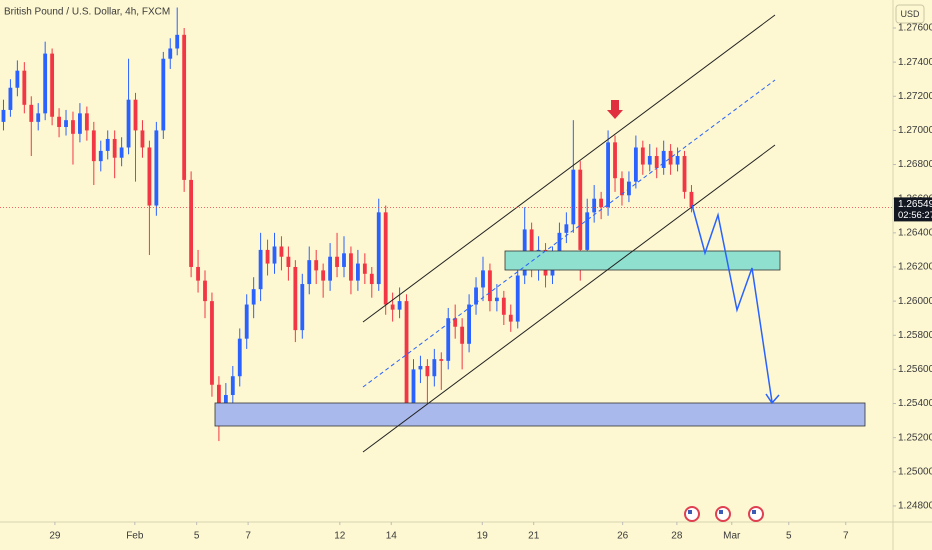 This screenshot has width=932, height=550. Describe the element at coordinates (724, 514) in the screenshot. I see `event-icons` at that location.